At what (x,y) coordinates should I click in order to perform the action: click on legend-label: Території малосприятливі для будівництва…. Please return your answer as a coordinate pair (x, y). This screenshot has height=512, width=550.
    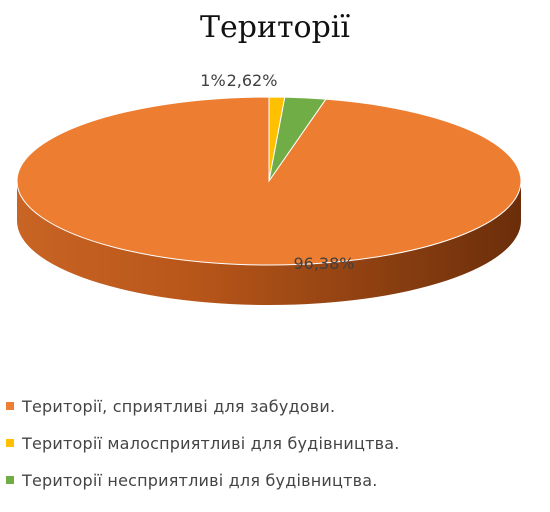
    Looking at the image, I should click on (211, 443).